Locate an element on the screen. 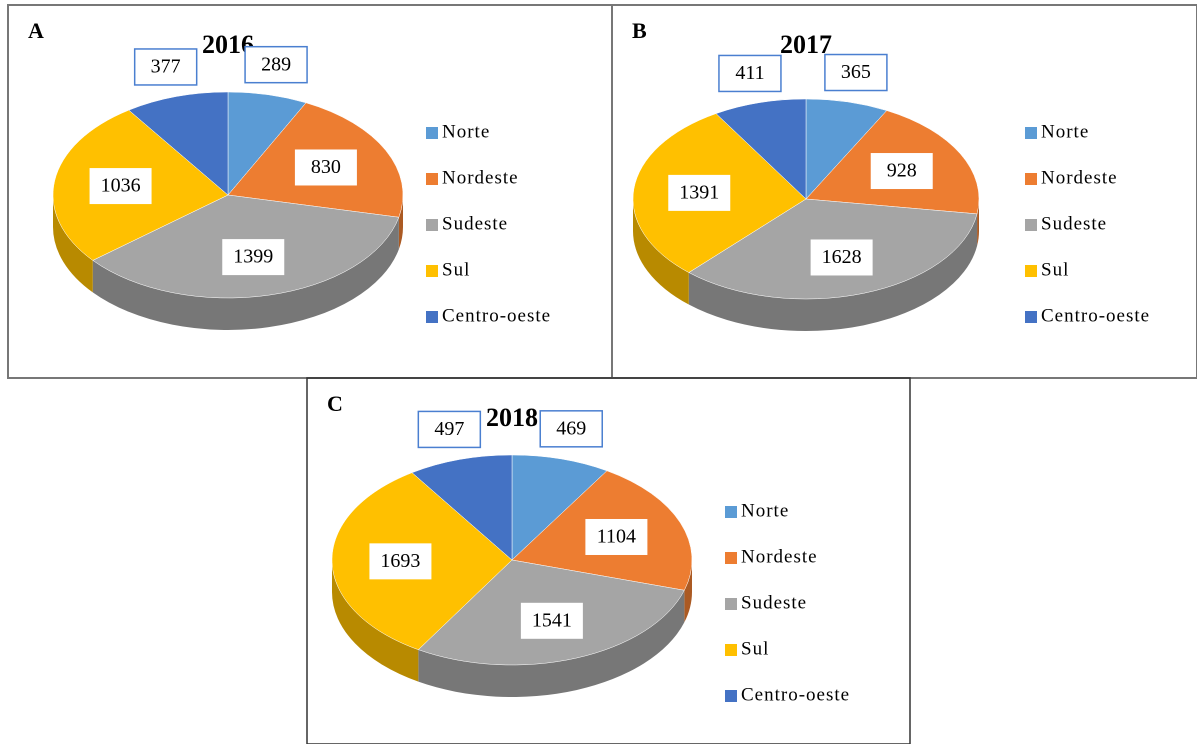 The width and height of the screenshot is (1197, 744). panel-label: B is located at coordinates (639, 30).